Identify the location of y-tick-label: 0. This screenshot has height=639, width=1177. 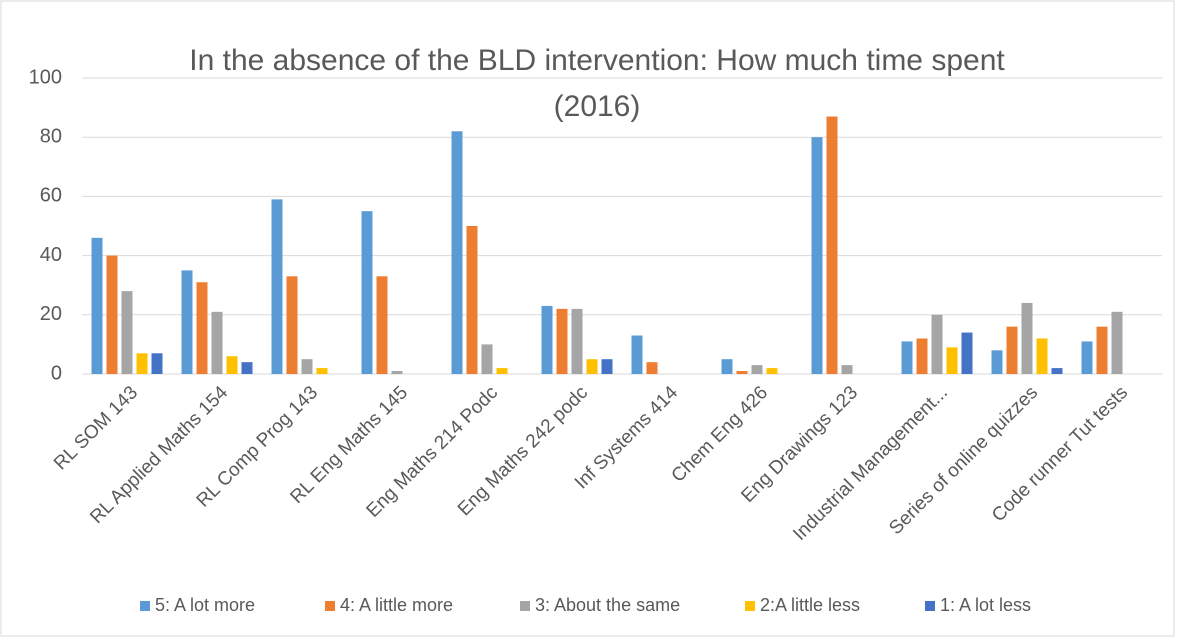
(56, 373).